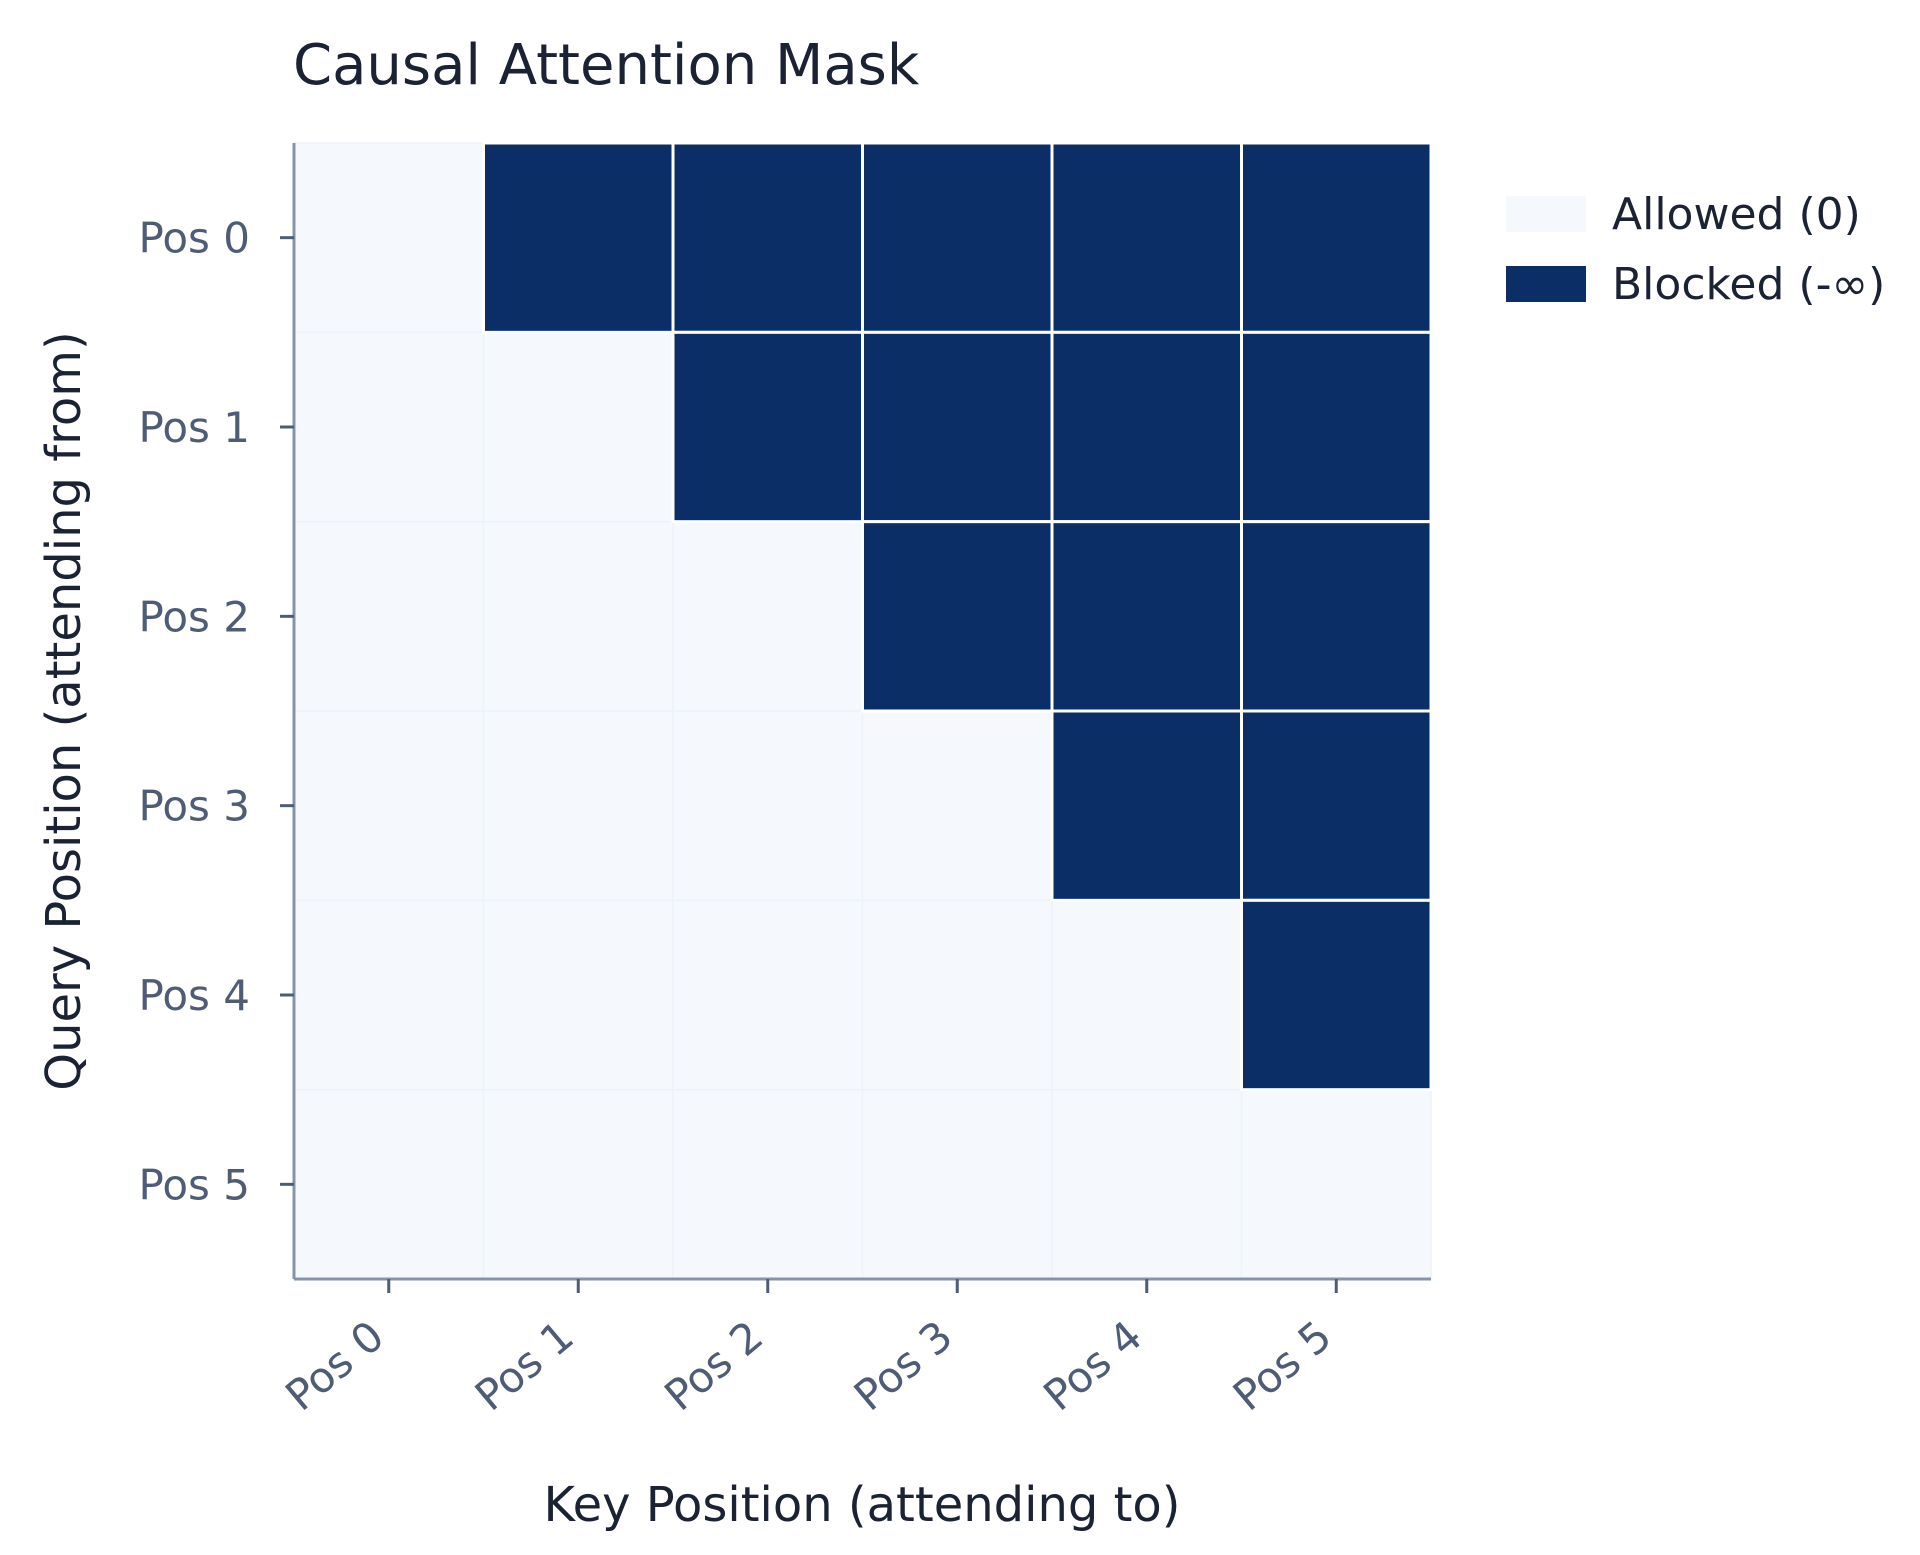 The width and height of the screenshot is (1920, 1555). Describe the element at coordinates (334, 1365) in the screenshot. I see `x-tick-label: Pos 0` at that location.